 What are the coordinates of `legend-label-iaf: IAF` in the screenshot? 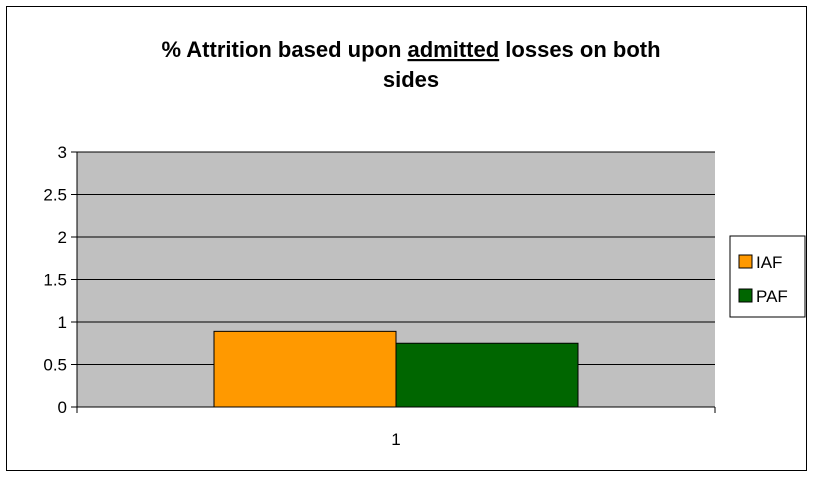 It's located at (769, 262).